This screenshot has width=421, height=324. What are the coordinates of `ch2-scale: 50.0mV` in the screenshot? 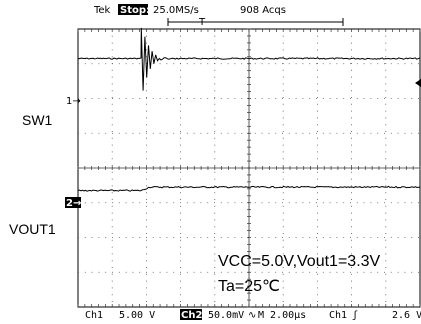 It's located at (226, 315).